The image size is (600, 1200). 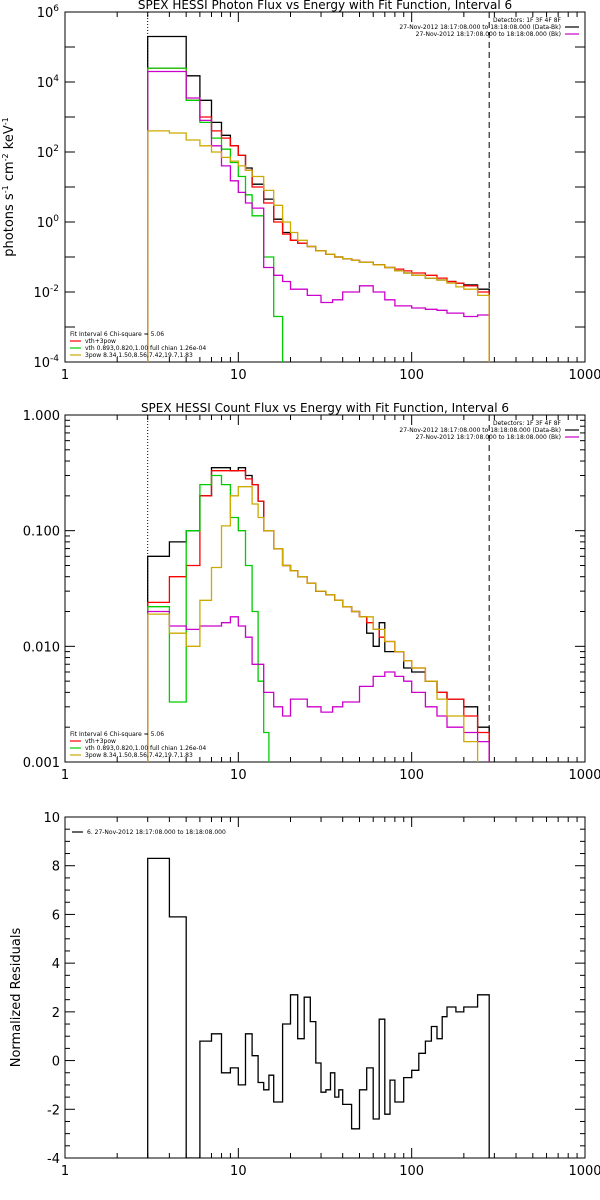 What do you see at coordinates (5, 157) in the screenshot?
I see `y-axis-label-exponent: -2` at bounding box center [5, 157].